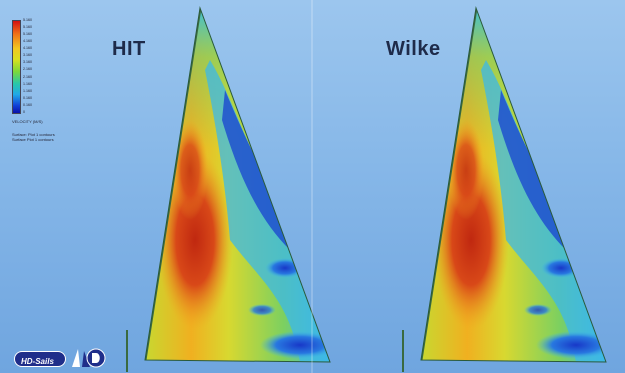 The height and width of the screenshot is (373, 625). I want to click on model-label-wilke: Wilke, so click(413, 49).